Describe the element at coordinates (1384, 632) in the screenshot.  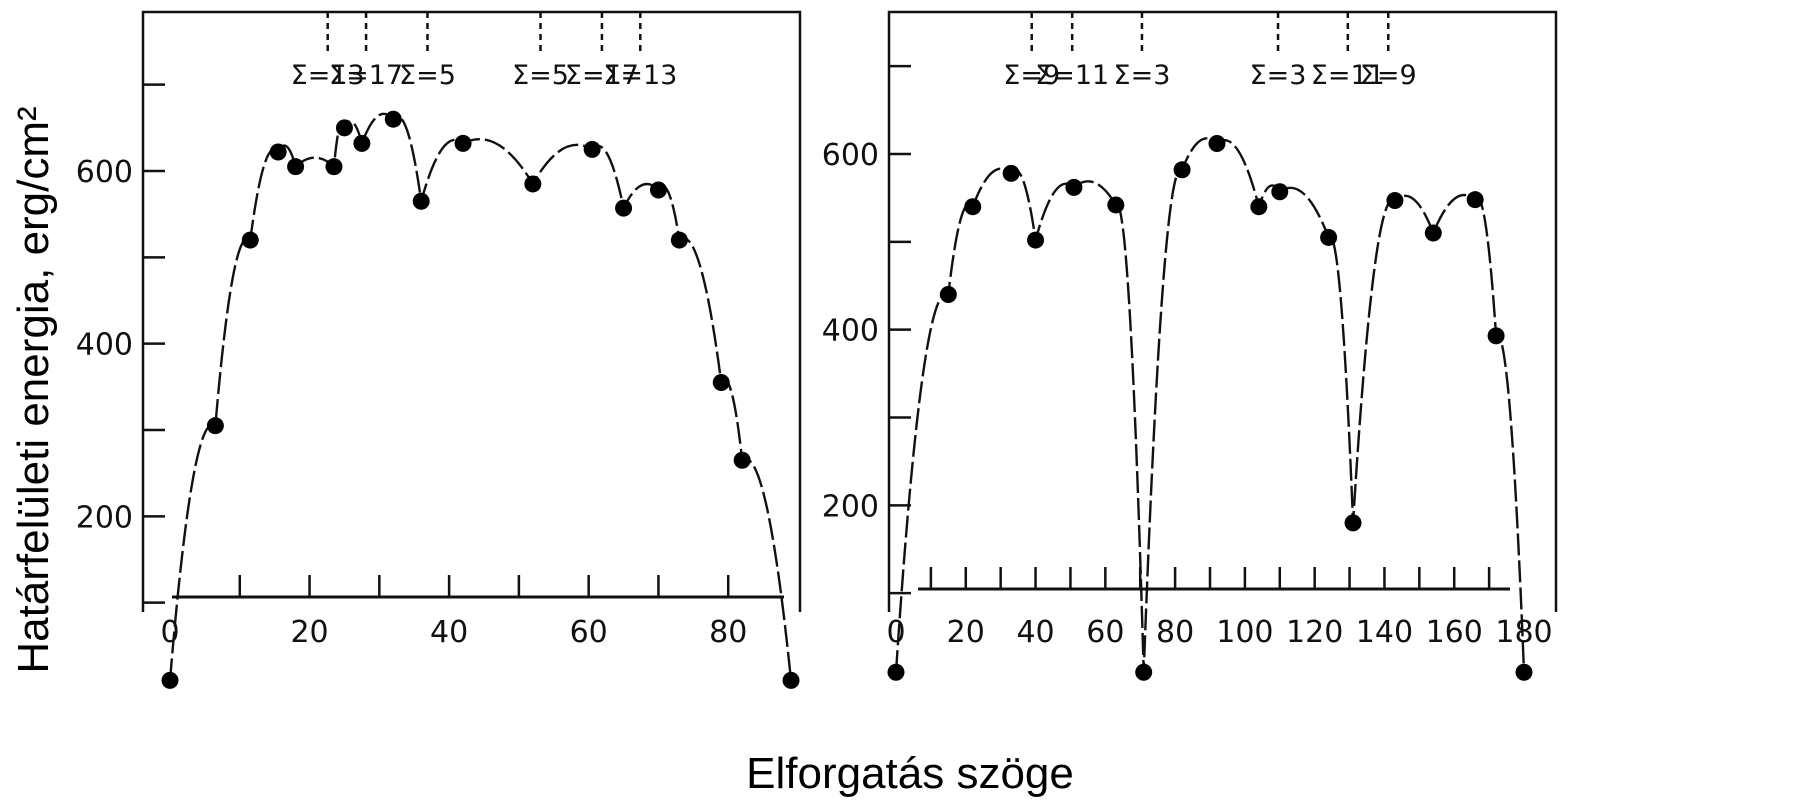
I see `x-tick-label: 140` at that location.